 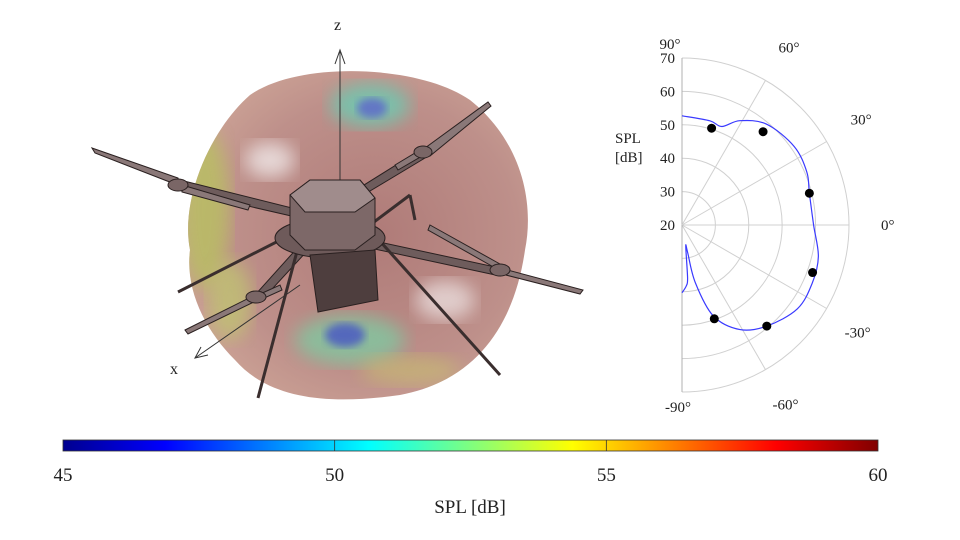 I want to click on angular-tick-label: -30°, so click(x=858, y=334).